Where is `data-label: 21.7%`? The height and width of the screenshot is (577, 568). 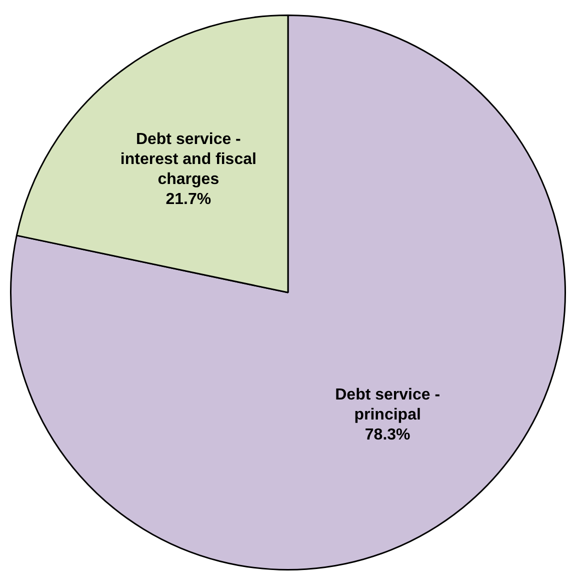 data-label: 21.7% is located at coordinates (189, 199).